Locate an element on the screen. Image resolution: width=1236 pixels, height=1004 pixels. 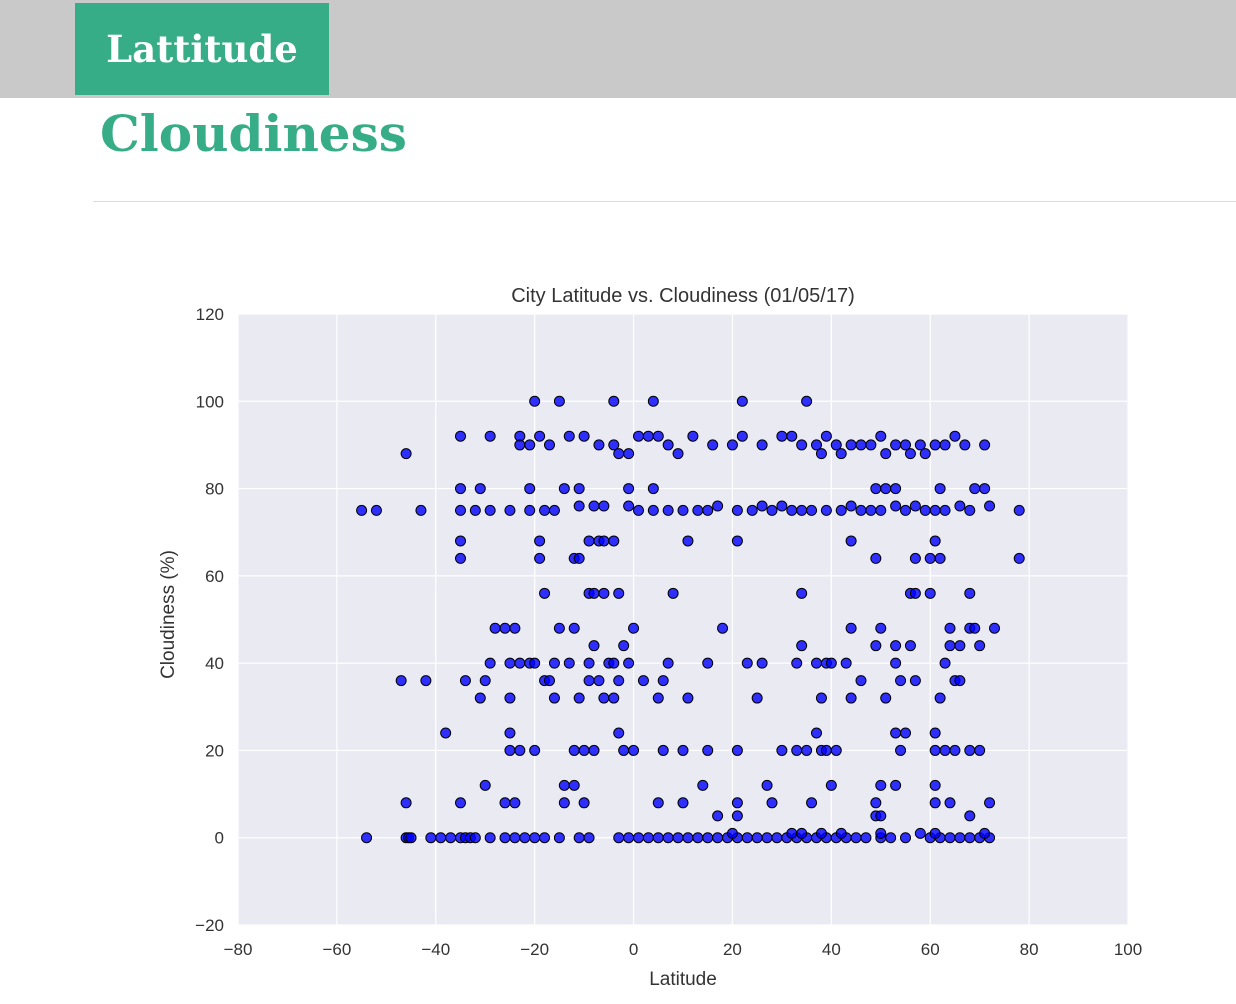
y-tick-label: 60 is located at coordinates (214, 576).